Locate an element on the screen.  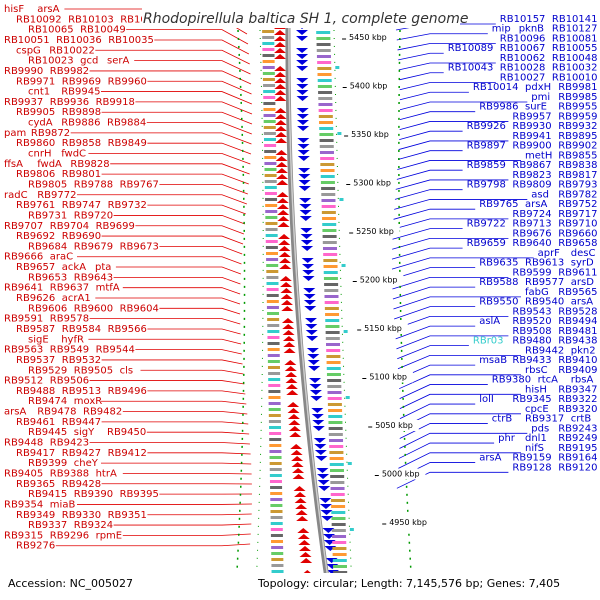
reverse-gene-label: RB9897 is located at coordinates (486, 146).